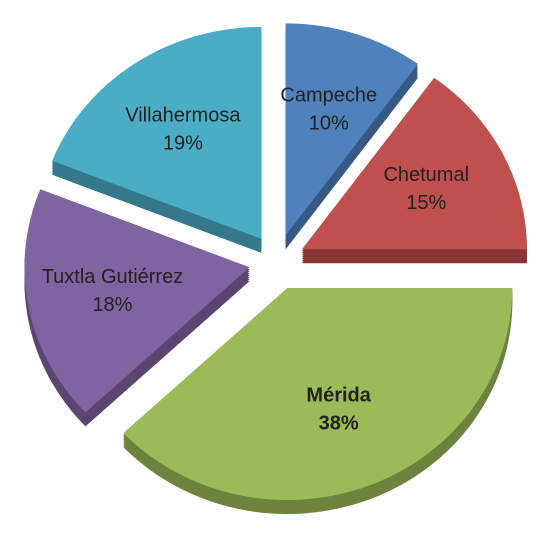 The image size is (554, 546). Describe the element at coordinates (183, 115) in the screenshot. I see `slice-label: Villahermosa` at that location.